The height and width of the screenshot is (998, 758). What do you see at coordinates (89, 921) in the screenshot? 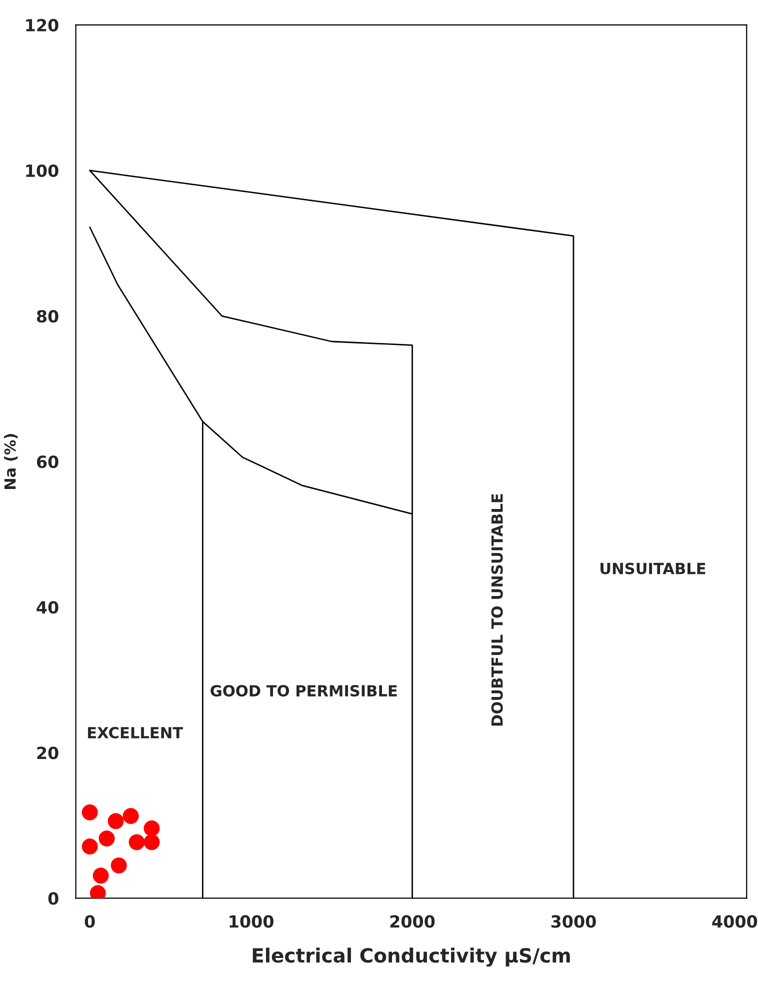
I see `x-tick-label: 0` at bounding box center [89, 921].